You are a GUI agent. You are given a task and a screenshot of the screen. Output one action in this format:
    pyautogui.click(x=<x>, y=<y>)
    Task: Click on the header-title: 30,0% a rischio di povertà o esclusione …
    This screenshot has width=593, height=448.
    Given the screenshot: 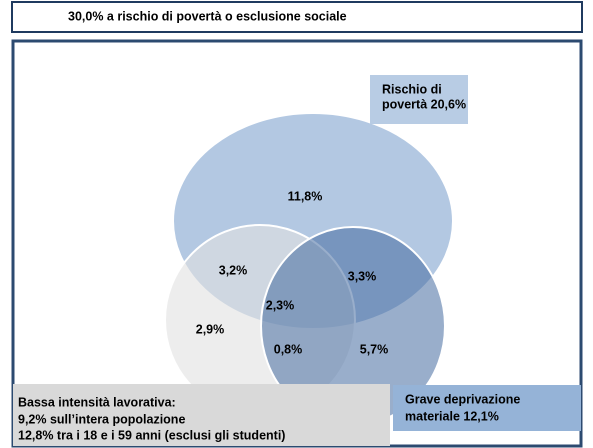 What is the action you would take?
    pyautogui.click(x=207, y=16)
    